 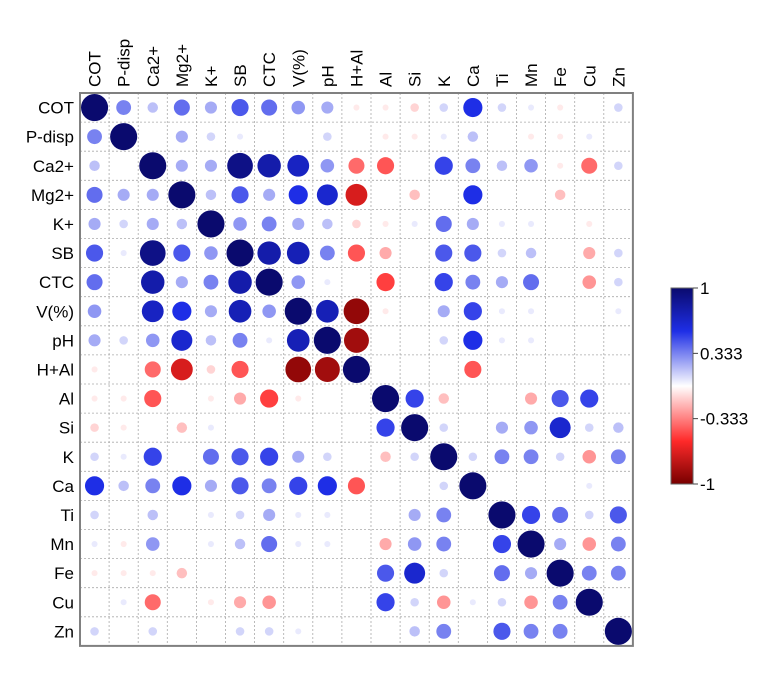 What do you see at coordinates (210, 456) in the screenshot?
I see `corr-cell-K-K+` at bounding box center [210, 456].